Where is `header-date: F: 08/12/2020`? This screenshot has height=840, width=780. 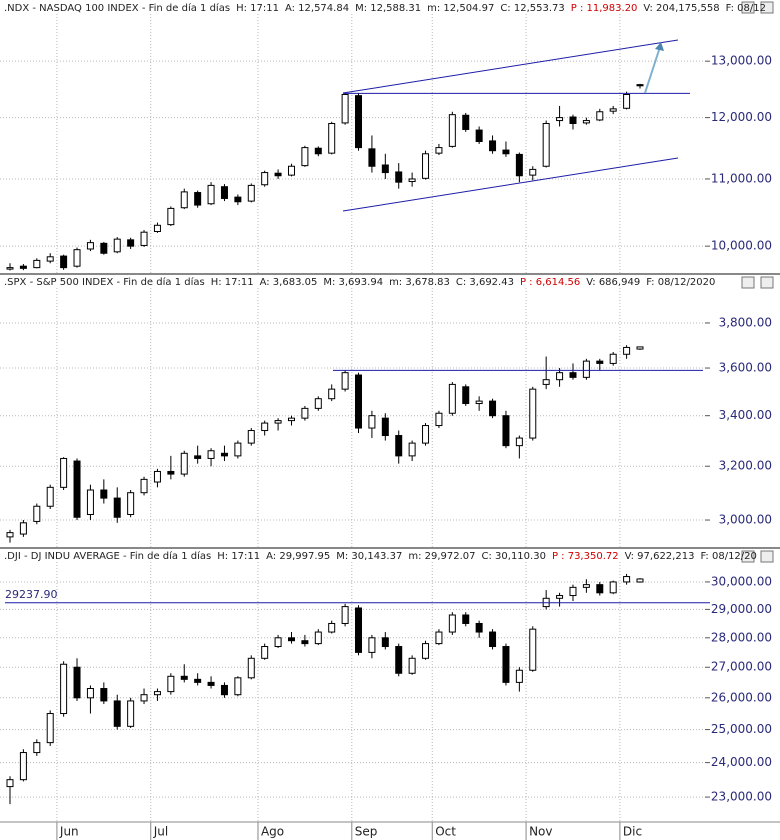 header-date: F: 08/12/2020 is located at coordinates (680, 282).